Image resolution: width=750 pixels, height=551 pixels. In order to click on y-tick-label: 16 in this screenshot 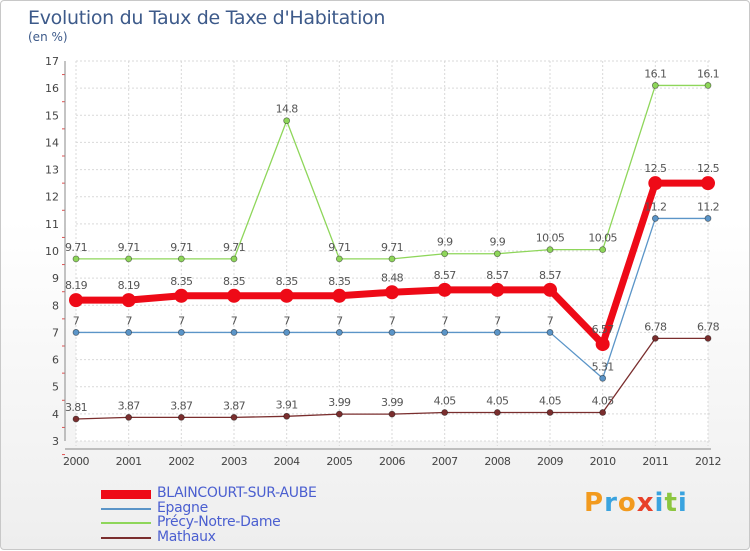, I will do `click(52, 88)`.